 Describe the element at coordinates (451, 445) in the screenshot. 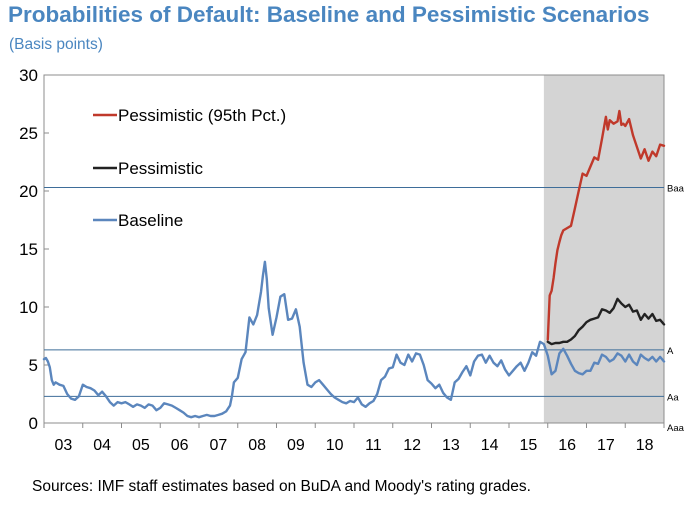

I see `x-tick-label: 13` at that location.